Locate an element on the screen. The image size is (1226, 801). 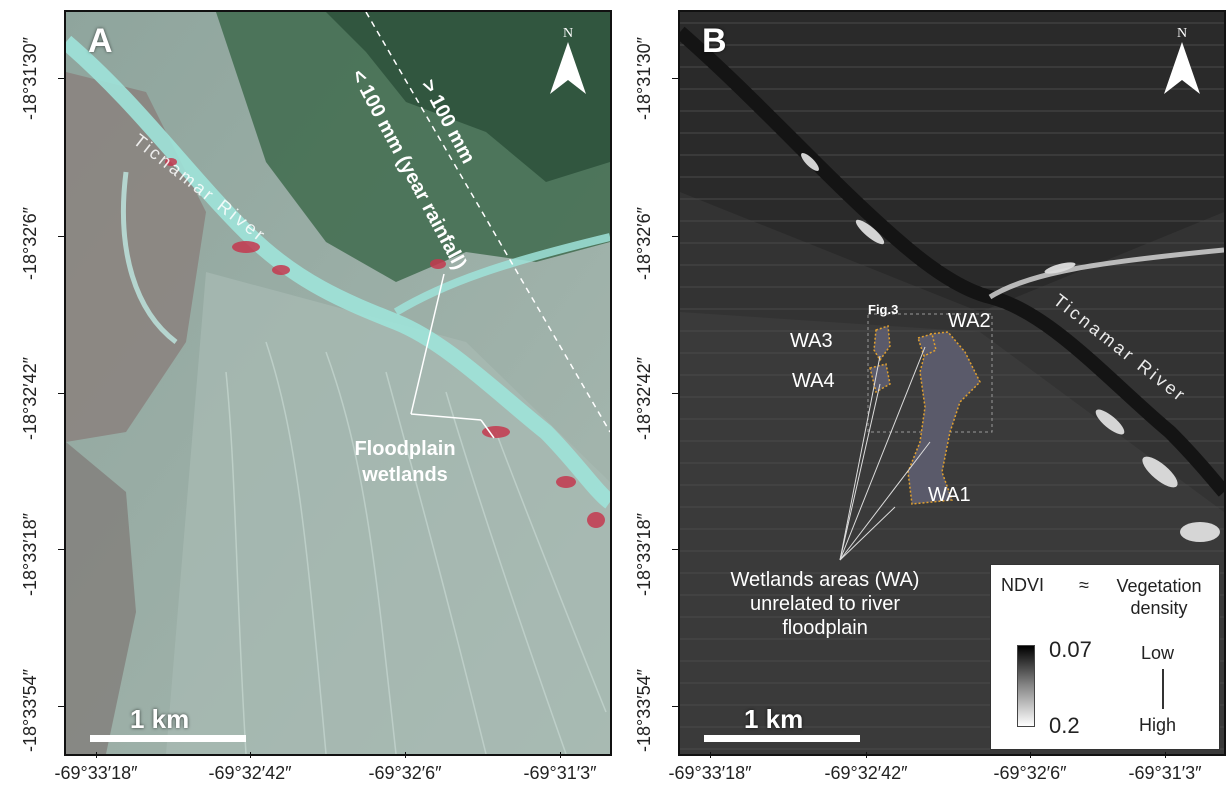
scale-bar-line-b is located at coordinates (782, 738).